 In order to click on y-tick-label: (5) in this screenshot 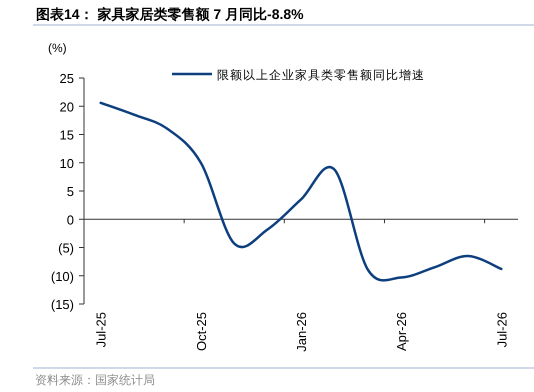, I will do `click(66, 248)`.